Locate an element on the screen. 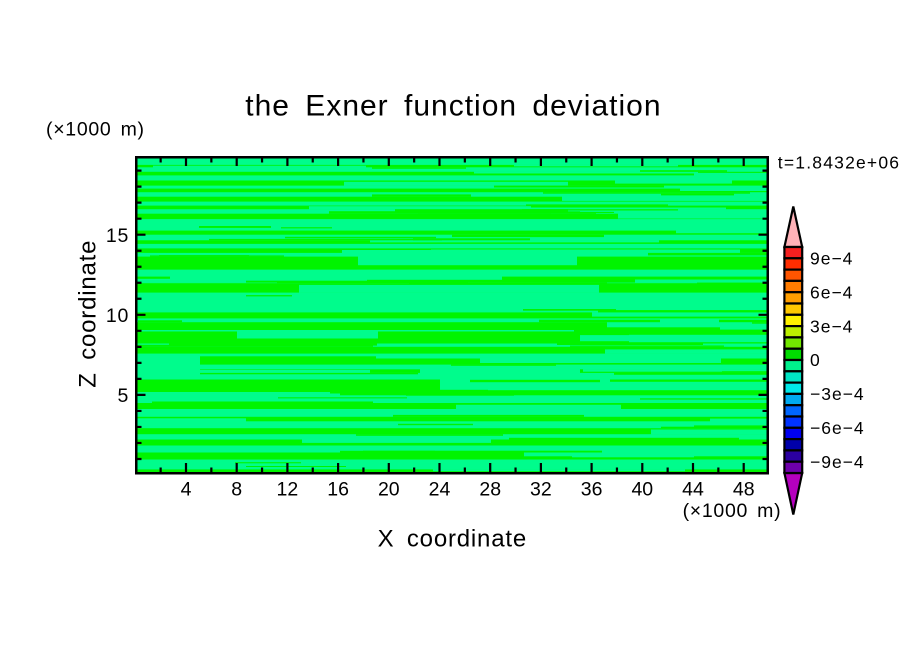  svg-text: 48 is located at coordinates (744, 490).